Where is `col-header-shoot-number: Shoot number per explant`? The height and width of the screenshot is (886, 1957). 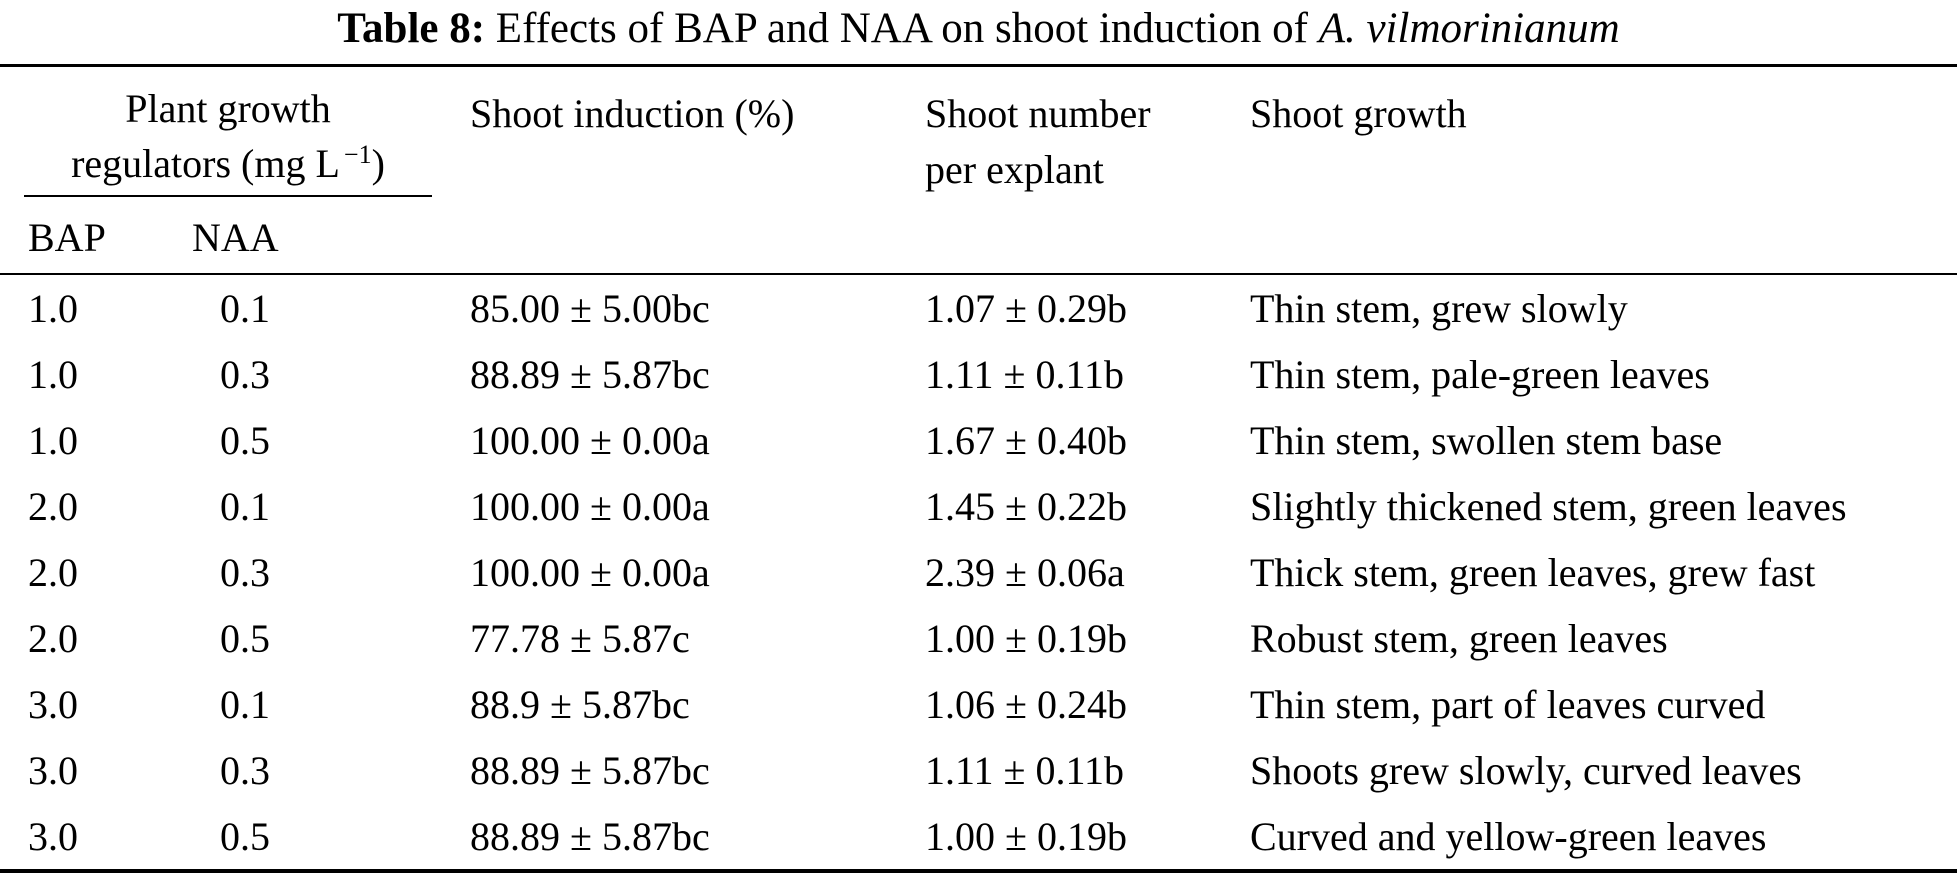
col-header-shoot-number: Shoot number per explant is located at coordinates (1087, 170).